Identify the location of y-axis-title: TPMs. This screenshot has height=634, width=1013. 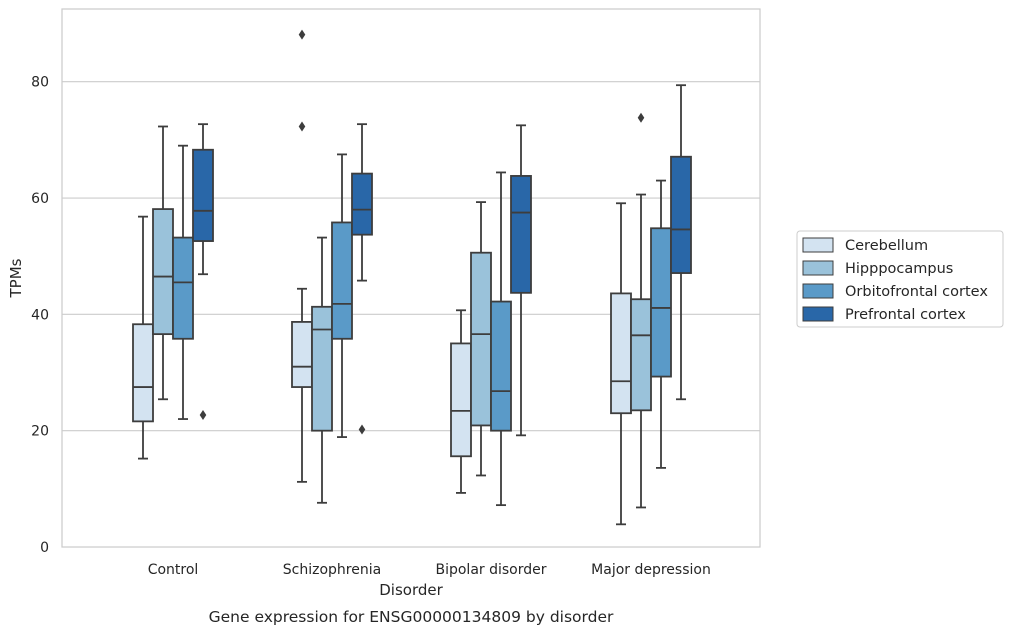
(16, 278).